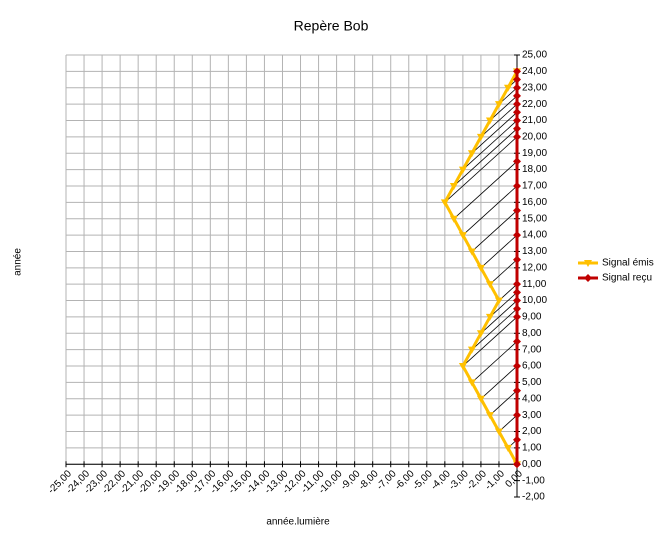 This screenshot has width=660, height=538. Describe the element at coordinates (532, 431) in the screenshot. I see `y-tick-label: 2,00` at that location.